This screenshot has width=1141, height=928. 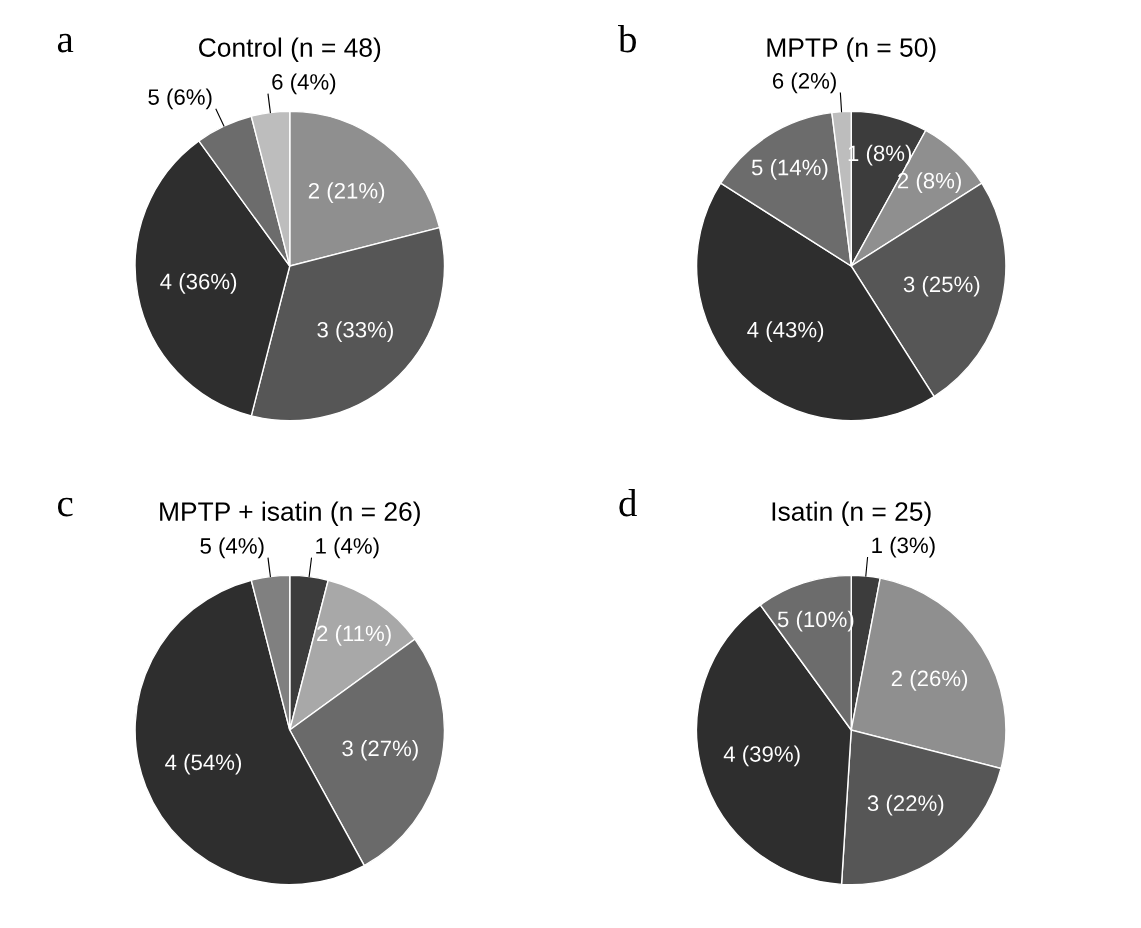 What do you see at coordinates (198, 283) in the screenshot?
I see `slice-label: 4 (36%)` at bounding box center [198, 283].